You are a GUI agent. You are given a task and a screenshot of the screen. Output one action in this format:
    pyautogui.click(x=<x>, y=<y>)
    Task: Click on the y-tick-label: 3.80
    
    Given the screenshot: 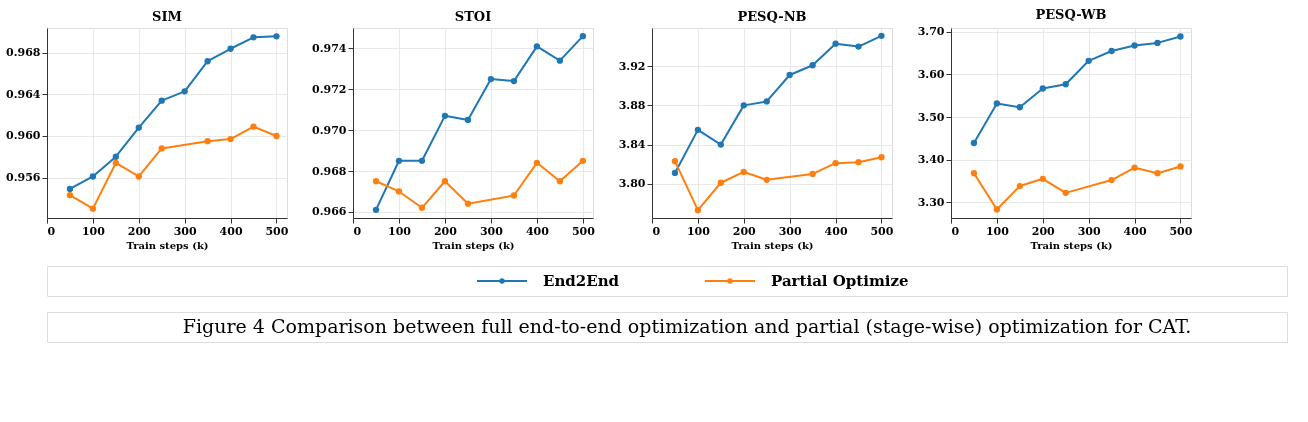 What is the action you would take?
    pyautogui.click(x=632, y=184)
    